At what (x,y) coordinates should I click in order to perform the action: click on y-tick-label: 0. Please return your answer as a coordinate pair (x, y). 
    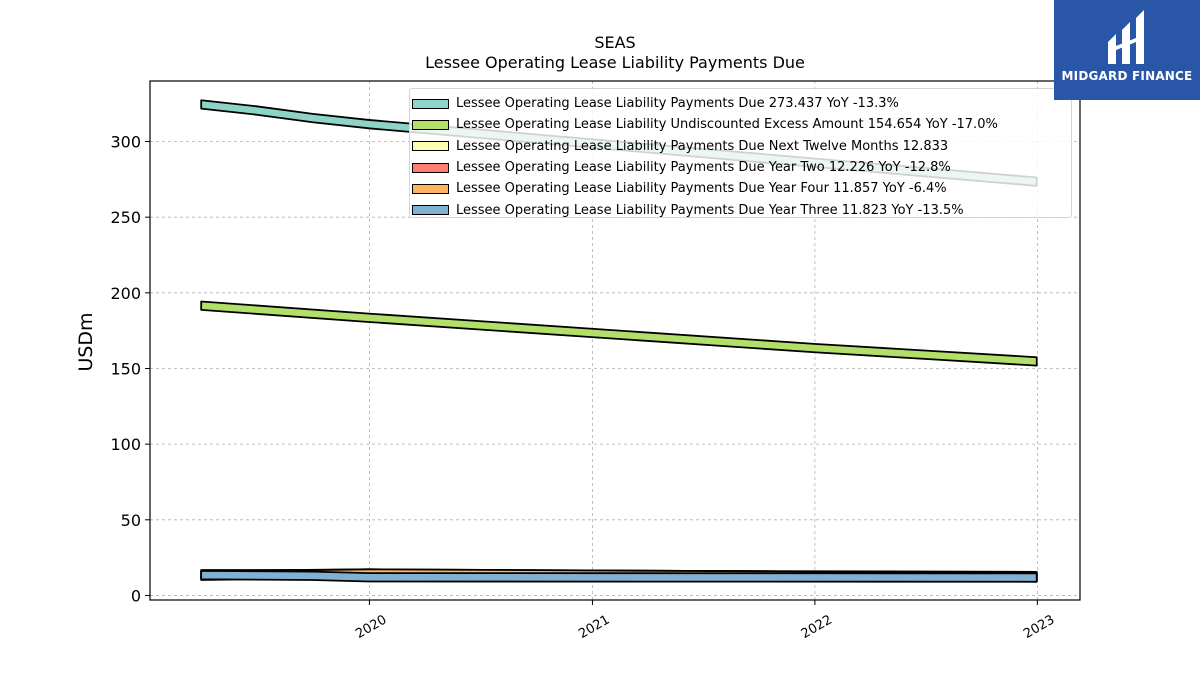
    Looking at the image, I should click on (136, 595).